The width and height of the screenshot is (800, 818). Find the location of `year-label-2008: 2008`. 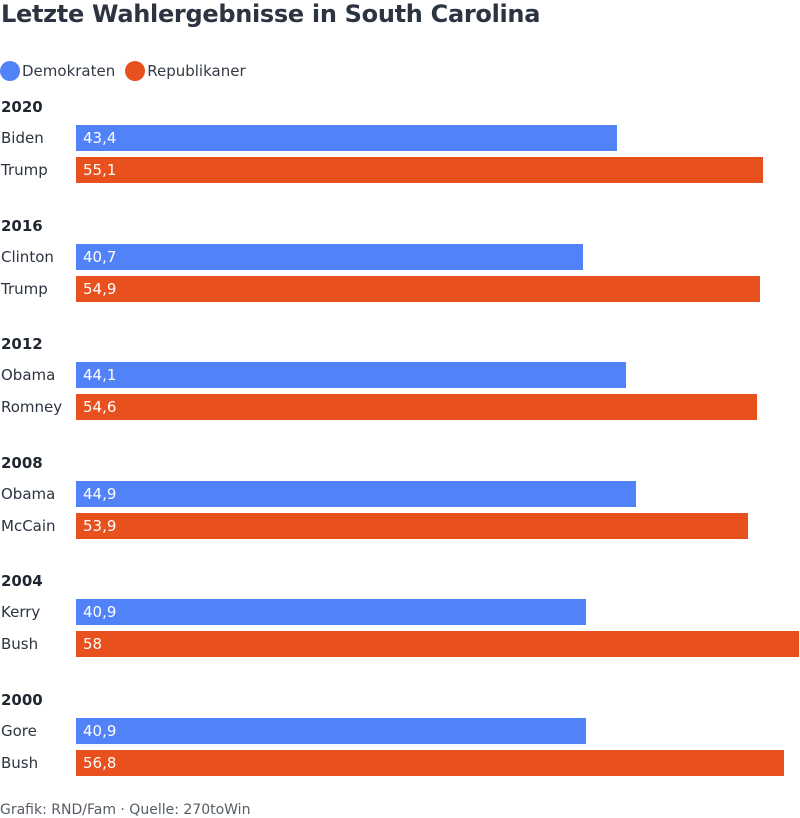

year-label-2008: 2008 is located at coordinates (22, 462).